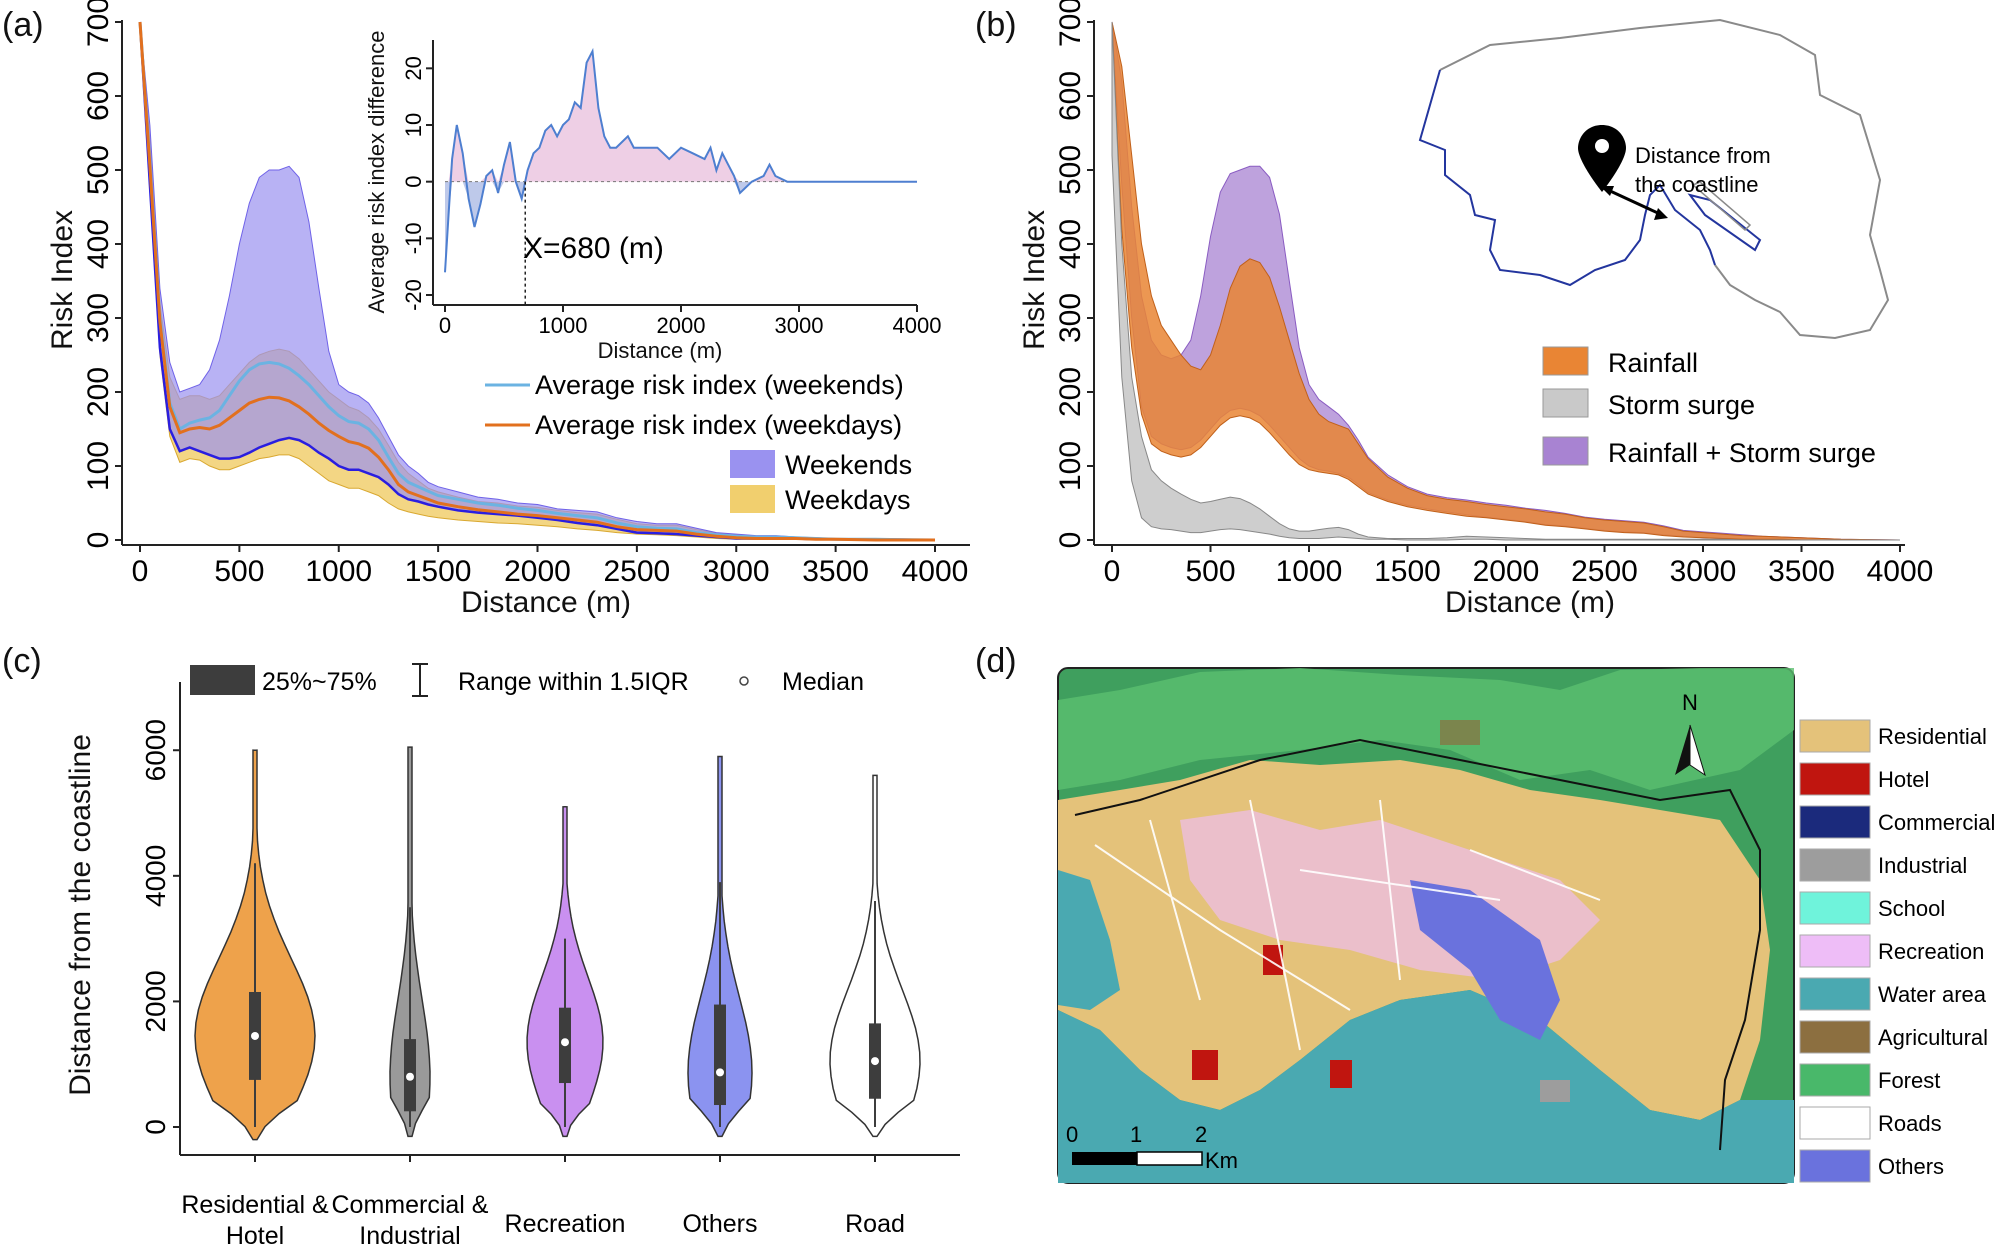 The image size is (2000, 1253). I want to click on legend-box-label: 25%~75%, so click(319, 682).